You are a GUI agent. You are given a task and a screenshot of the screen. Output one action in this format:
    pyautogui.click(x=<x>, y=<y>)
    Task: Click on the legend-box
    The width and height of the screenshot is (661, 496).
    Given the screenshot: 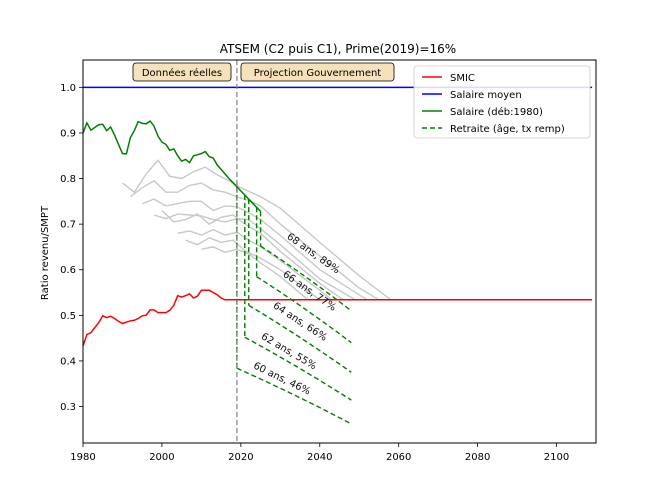 What is the action you would take?
    pyautogui.click(x=502, y=102)
    